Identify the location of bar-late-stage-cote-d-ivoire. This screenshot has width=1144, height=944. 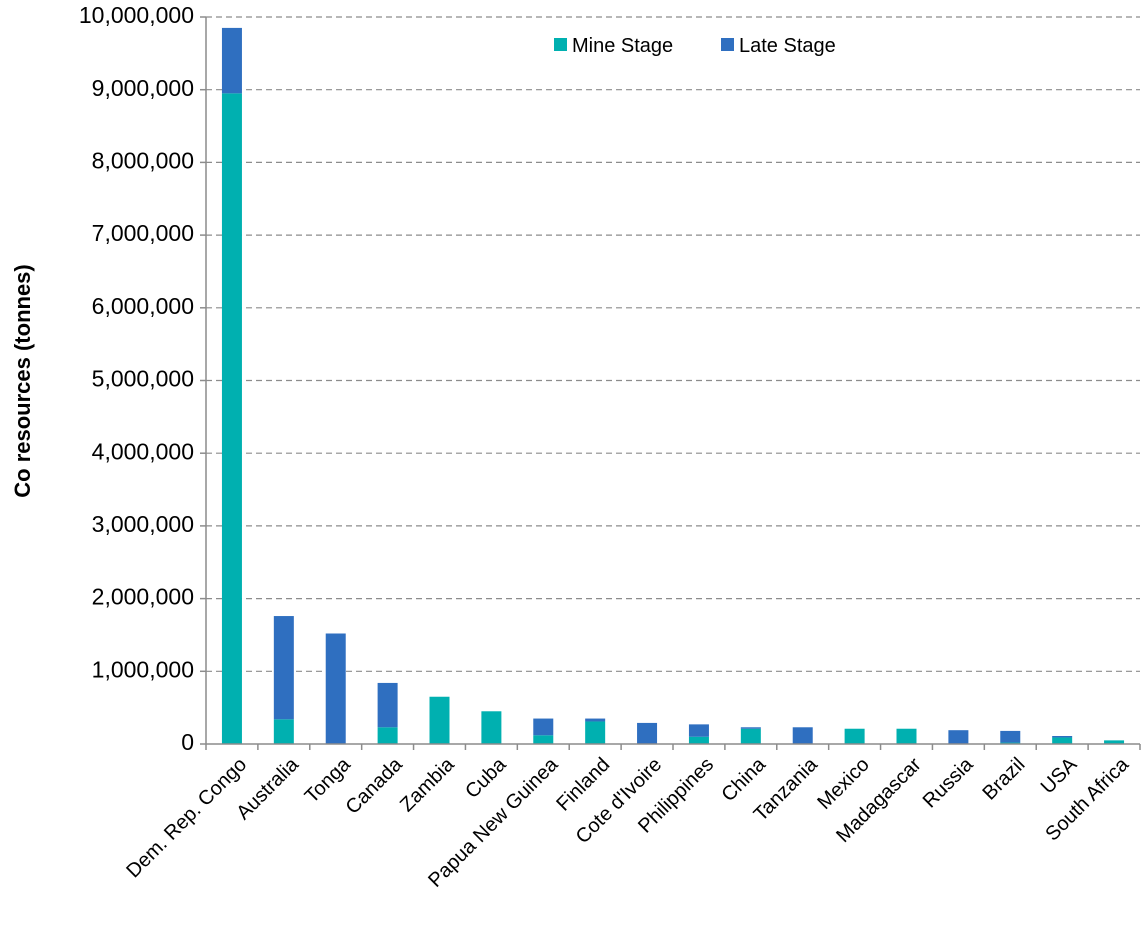
(647, 733).